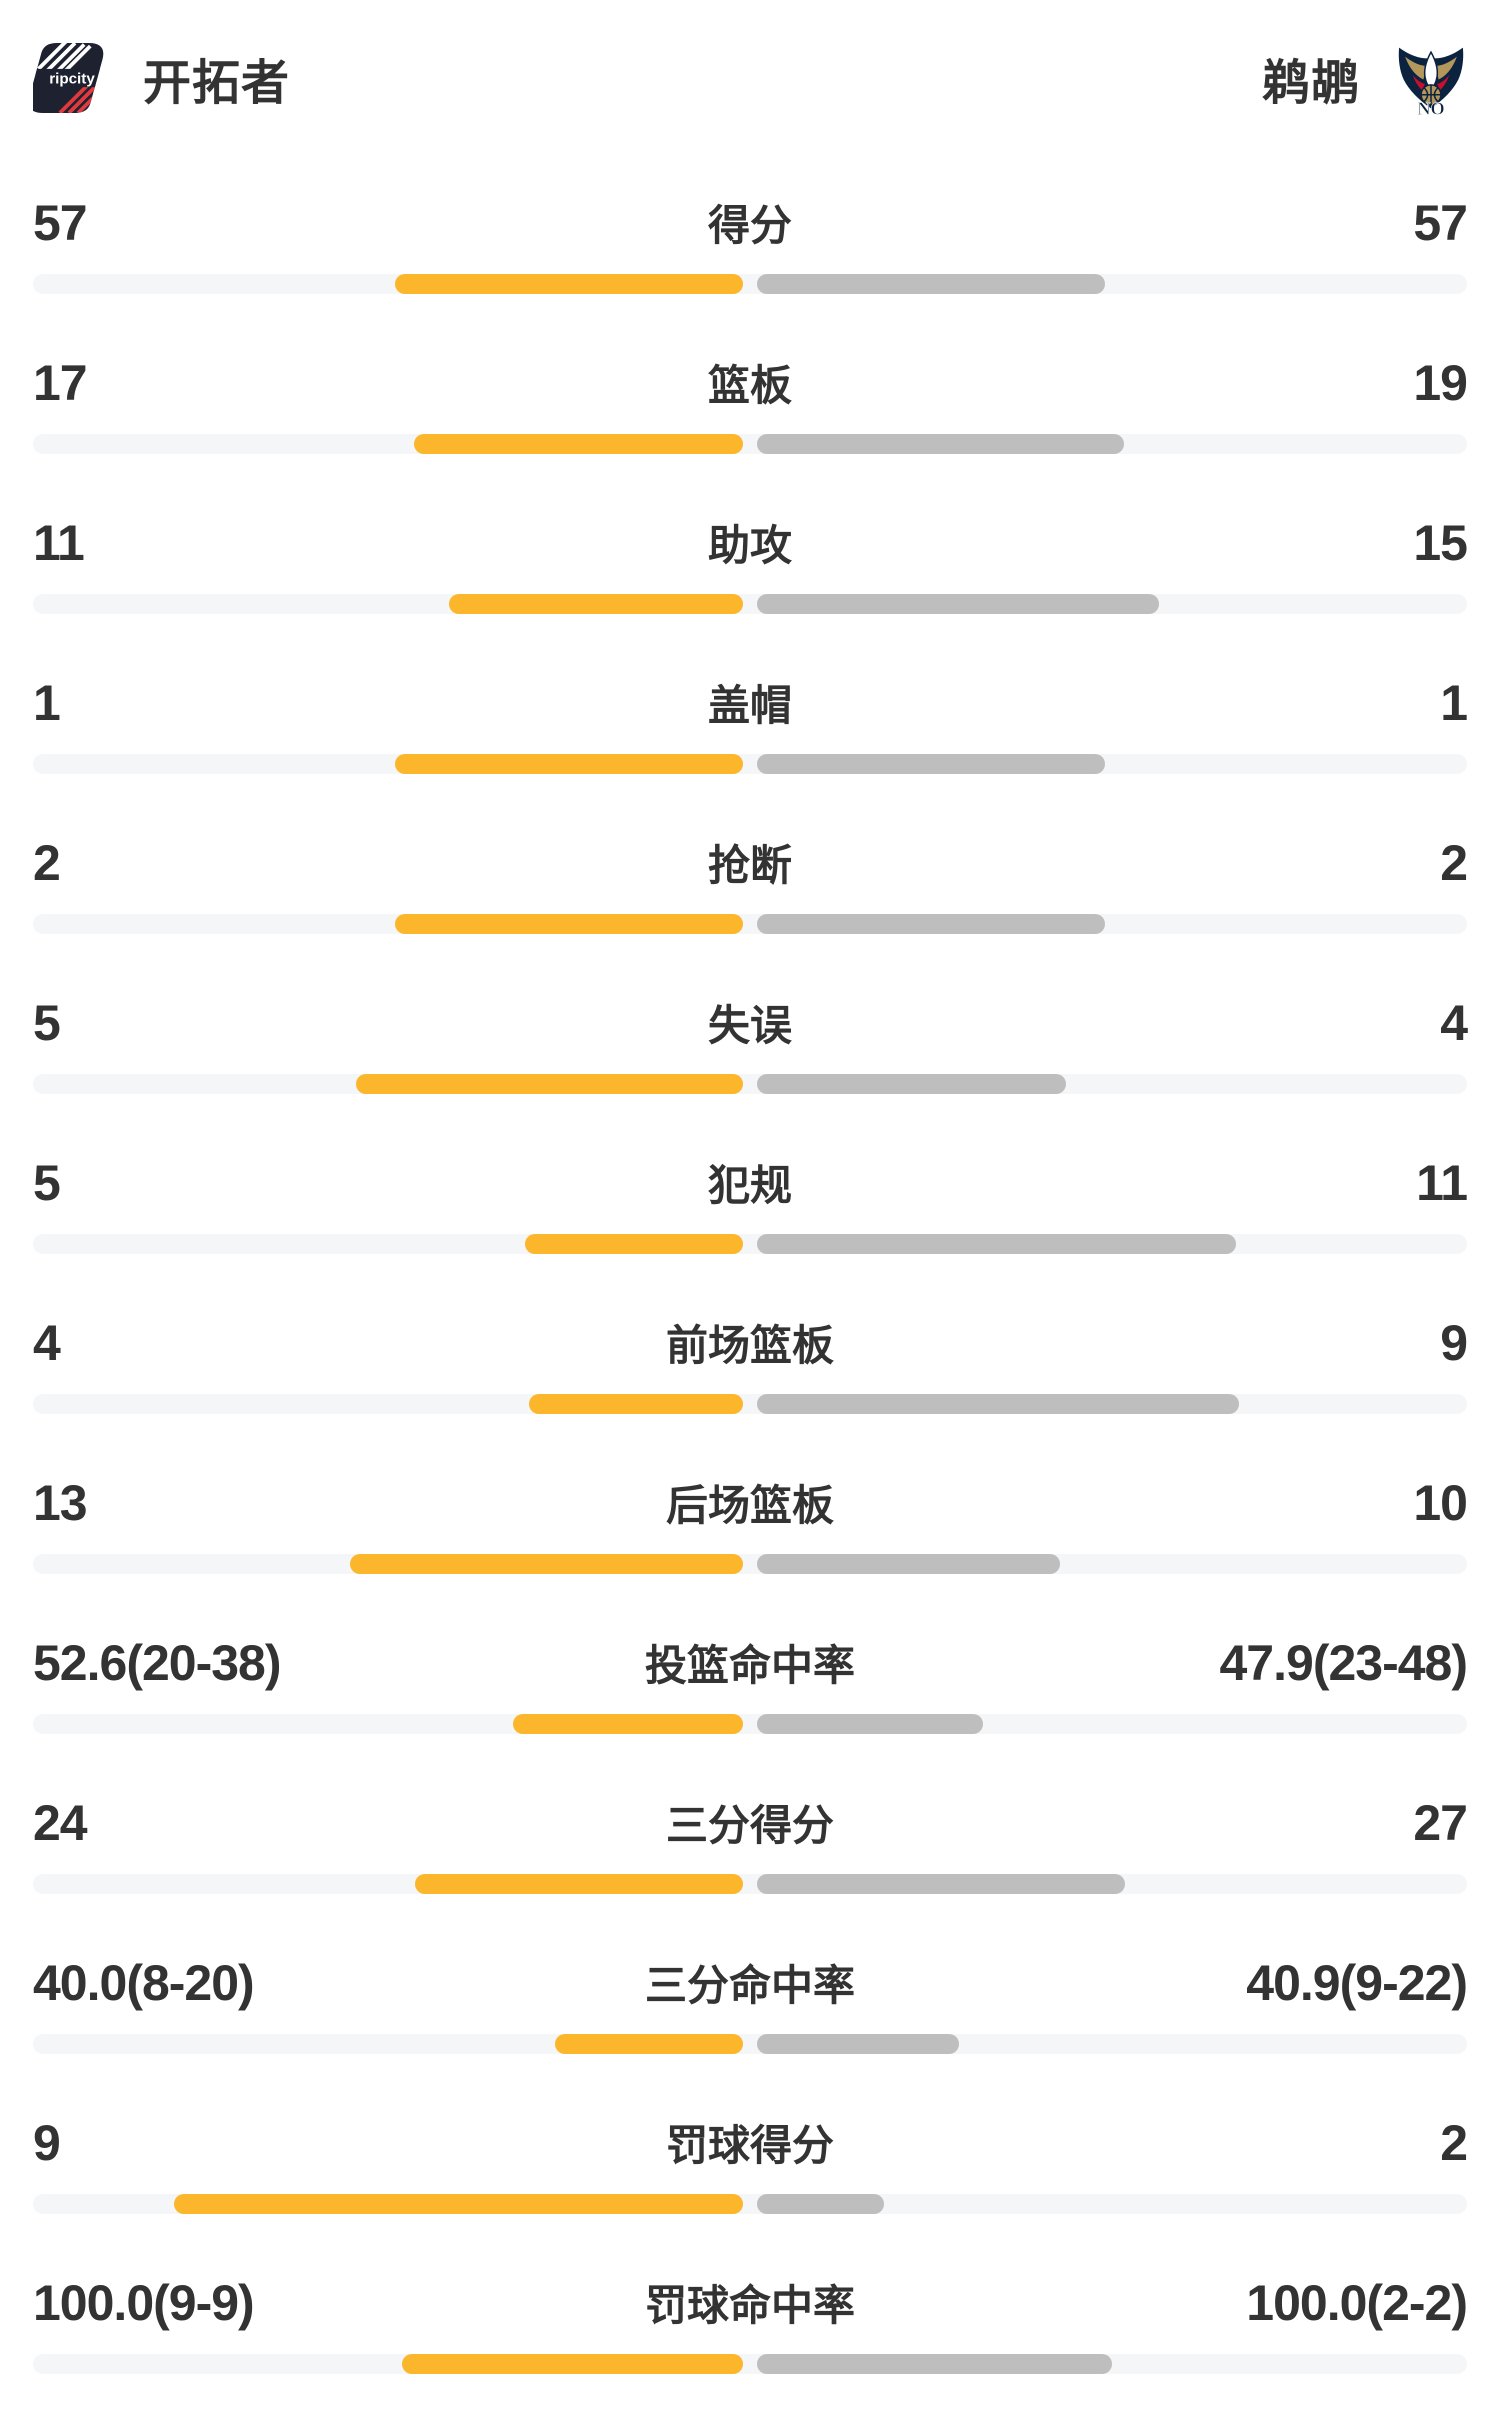 The width and height of the screenshot is (1500, 2410). I want to click on stat-label: 罚球得分, so click(749, 2145).